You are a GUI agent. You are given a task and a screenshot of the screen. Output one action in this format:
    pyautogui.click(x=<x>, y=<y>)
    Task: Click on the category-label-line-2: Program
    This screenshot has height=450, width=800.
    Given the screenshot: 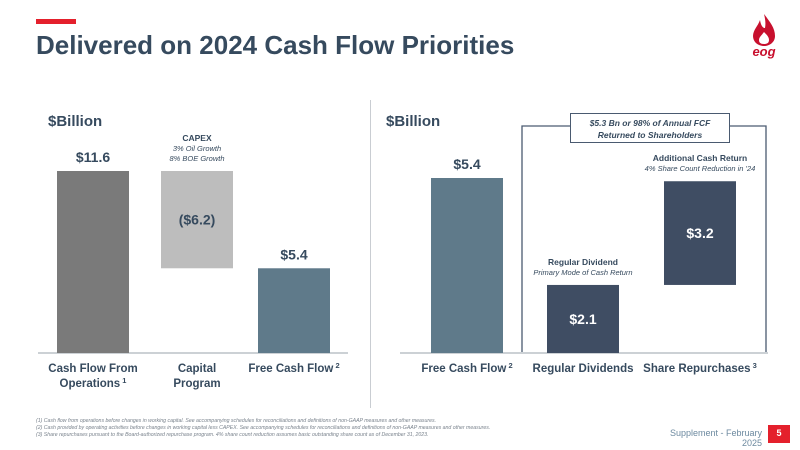 What is the action you would take?
    pyautogui.click(x=196, y=384)
    